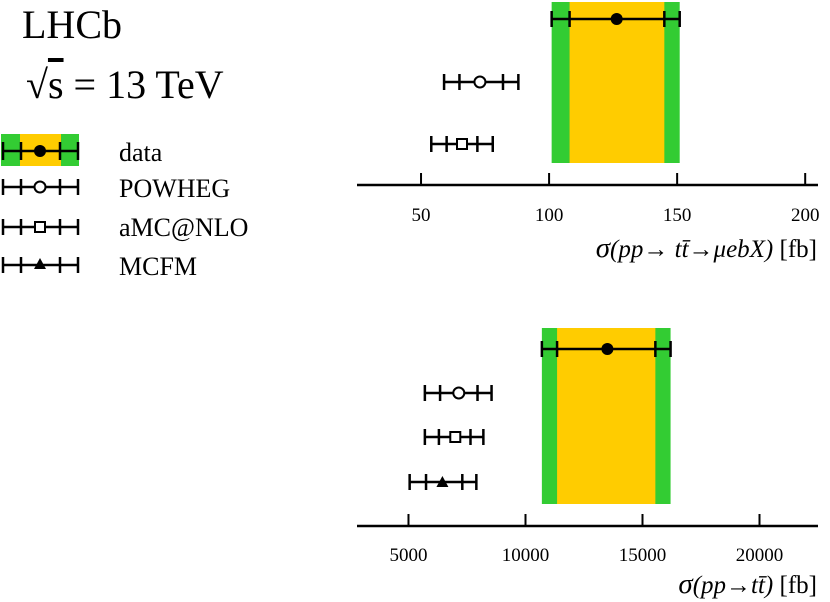 The width and height of the screenshot is (830, 602). Describe the element at coordinates (607, 349) in the screenshot. I see `inclusive-panel-data-marker` at that location.